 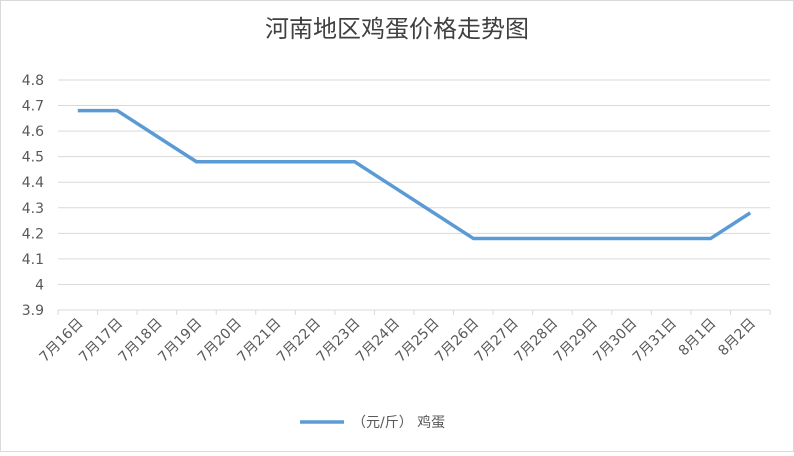 What do you see at coordinates (33, 209) in the screenshot?
I see `y-tick-label: 4.3` at bounding box center [33, 209].